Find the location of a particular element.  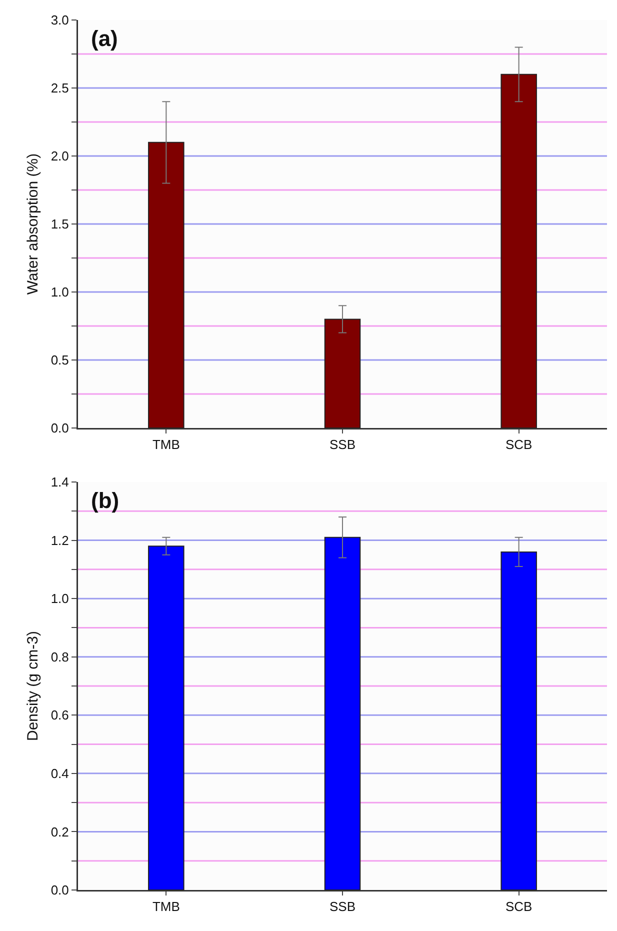

y-tick-label: 2.0 is located at coordinates (59, 156).